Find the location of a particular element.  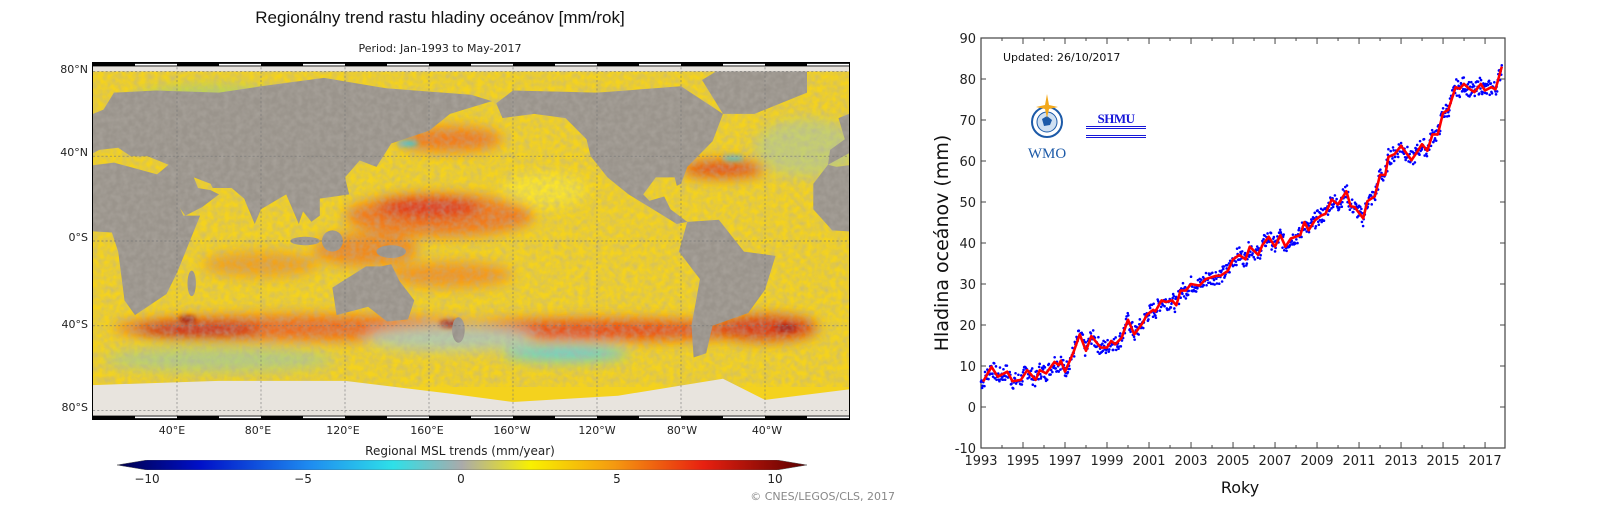

lon-label: 120°W is located at coordinates (597, 430).